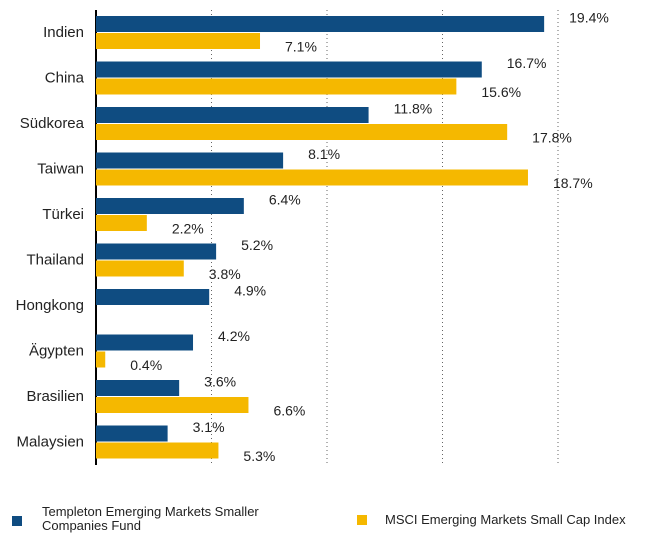 Image resolution: width=655 pixels, height=535 pixels. Describe the element at coordinates (56, 350) in the screenshot. I see `y-tick-label: Ägypten` at that location.